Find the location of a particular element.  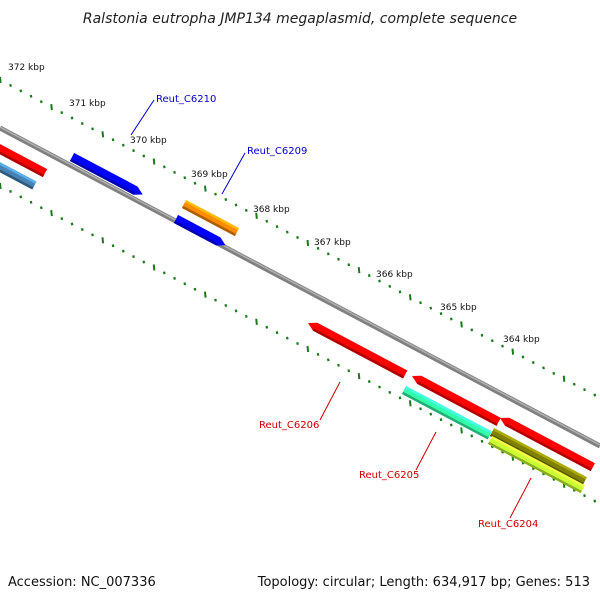

gene-feature-reut-c6209-highlight is located at coordinates (198, 227).